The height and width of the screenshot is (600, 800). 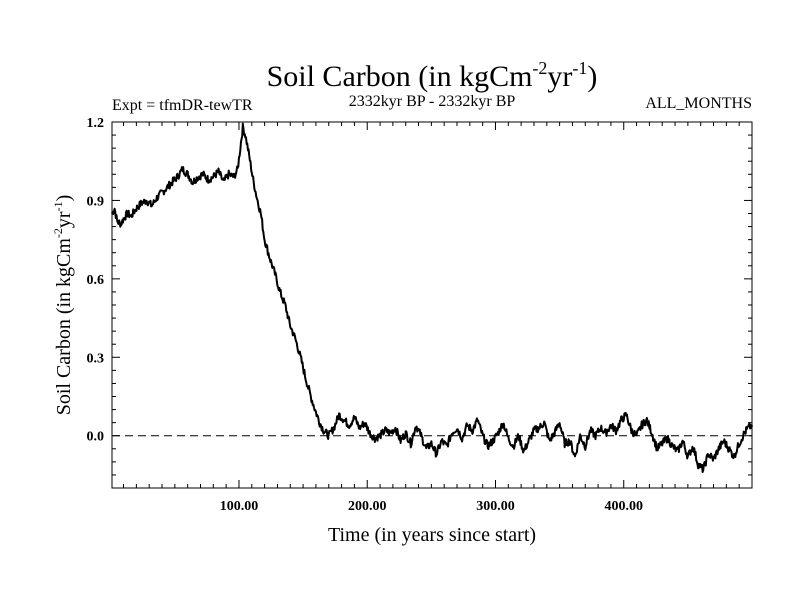 What do you see at coordinates (432, 535) in the screenshot?
I see `x-axis-label: Time (in years since start)` at bounding box center [432, 535].